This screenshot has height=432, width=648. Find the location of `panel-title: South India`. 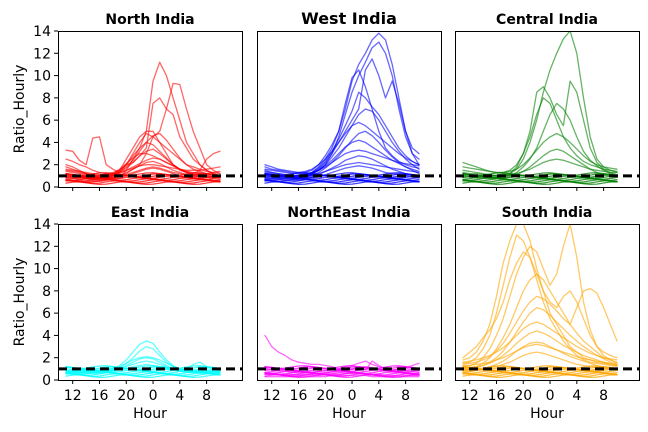

panel-title: South India is located at coordinates (547, 213).